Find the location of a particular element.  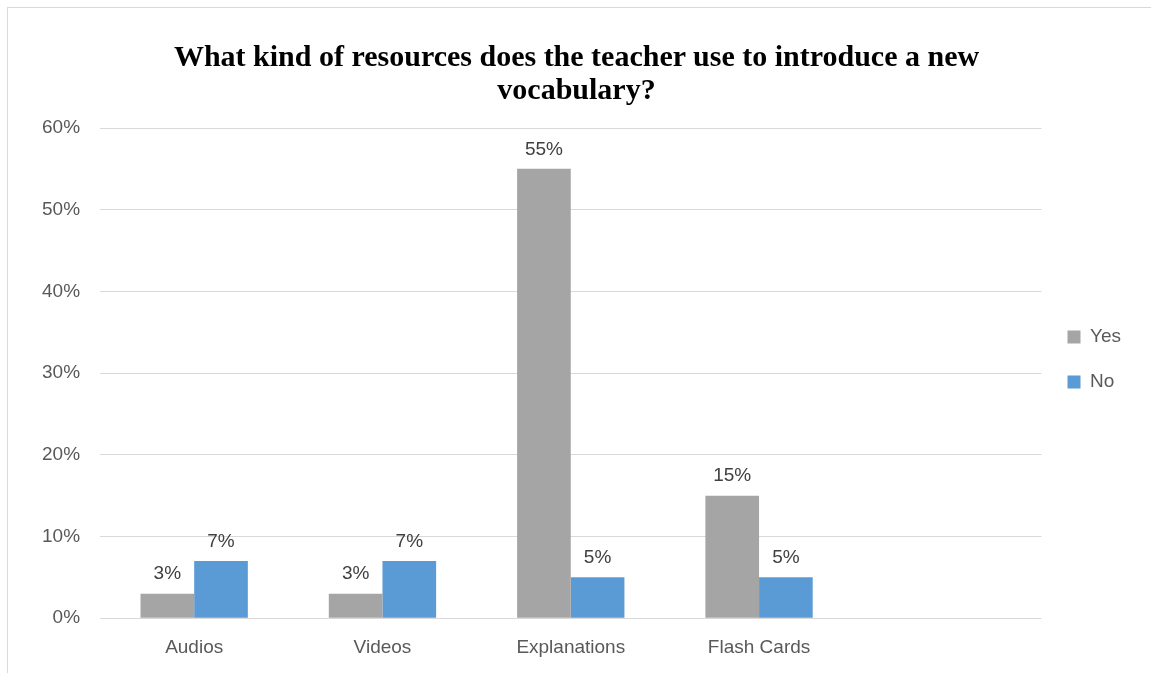

legend-label: No is located at coordinates (1102, 381).